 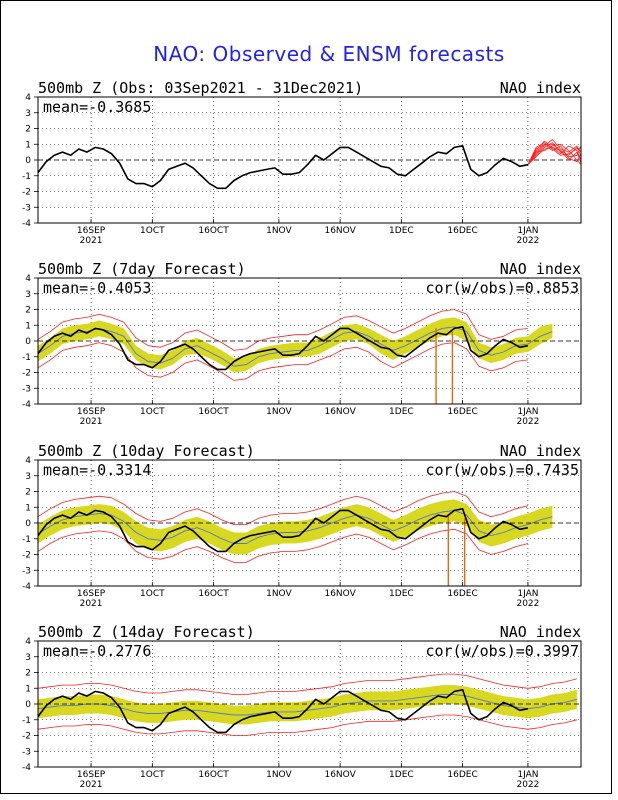 What do you see at coordinates (329, 54) in the screenshot?
I see `main-title: NAO: Observed & ENSM forecasts` at bounding box center [329, 54].